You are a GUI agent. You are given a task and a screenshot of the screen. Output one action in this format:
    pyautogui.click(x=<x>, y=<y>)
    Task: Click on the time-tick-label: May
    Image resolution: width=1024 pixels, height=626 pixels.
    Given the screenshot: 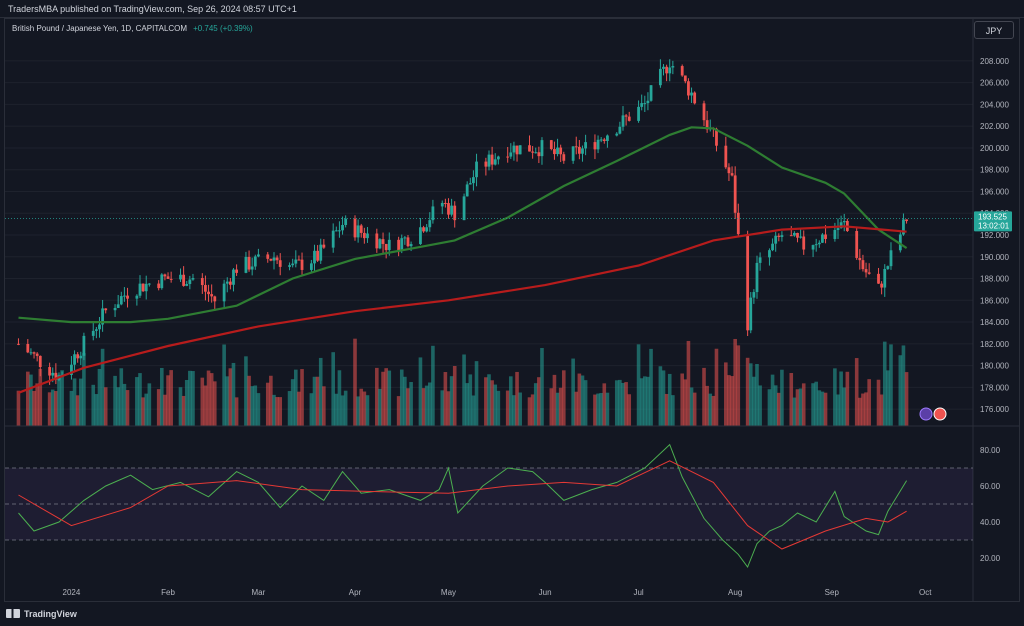 What is the action you would take?
    pyautogui.click(x=448, y=592)
    